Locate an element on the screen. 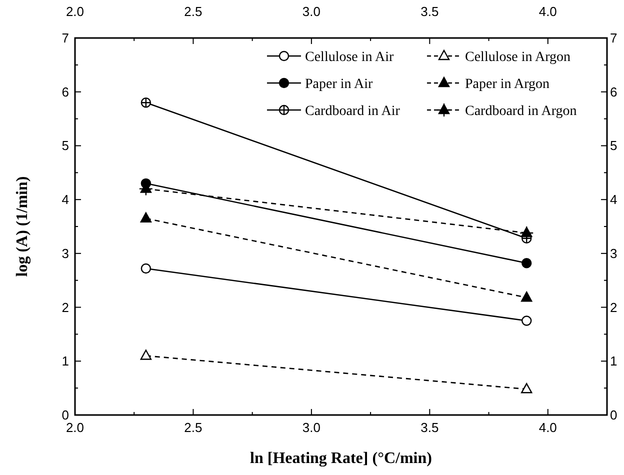 Image resolution: width=624 pixels, height=475 pixels. x2-tick-label: 3.0 is located at coordinates (311, 11).